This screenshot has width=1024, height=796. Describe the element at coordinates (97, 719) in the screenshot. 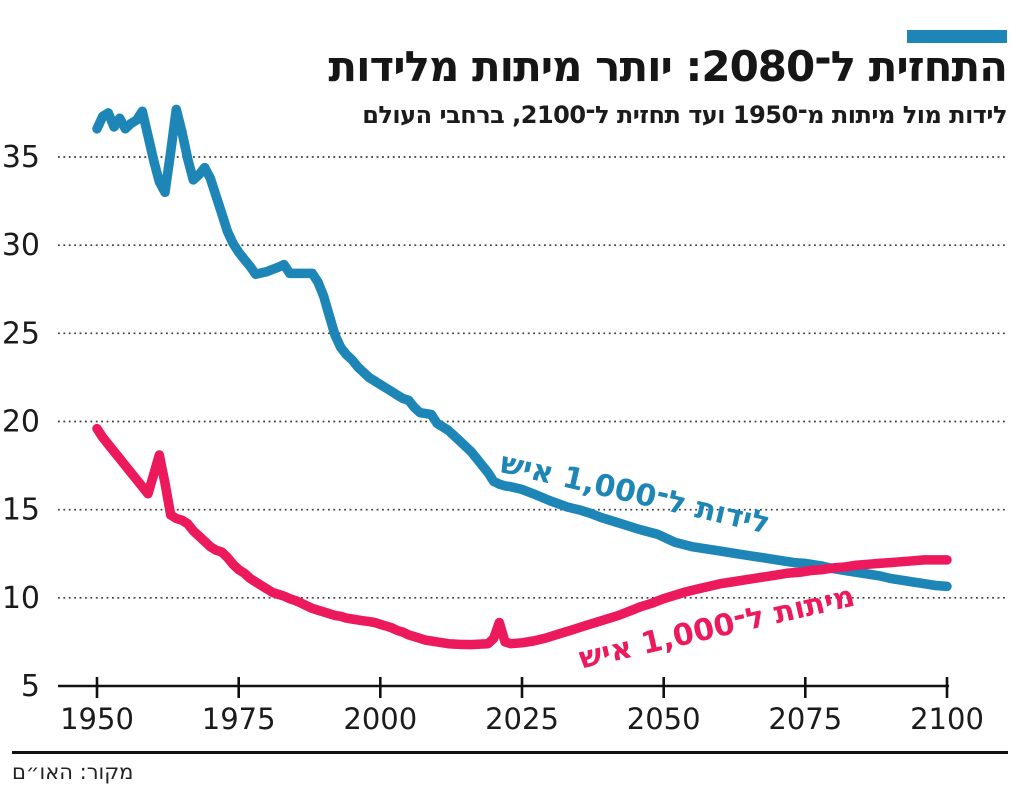

I see `x-tick-label: 1950` at that location.